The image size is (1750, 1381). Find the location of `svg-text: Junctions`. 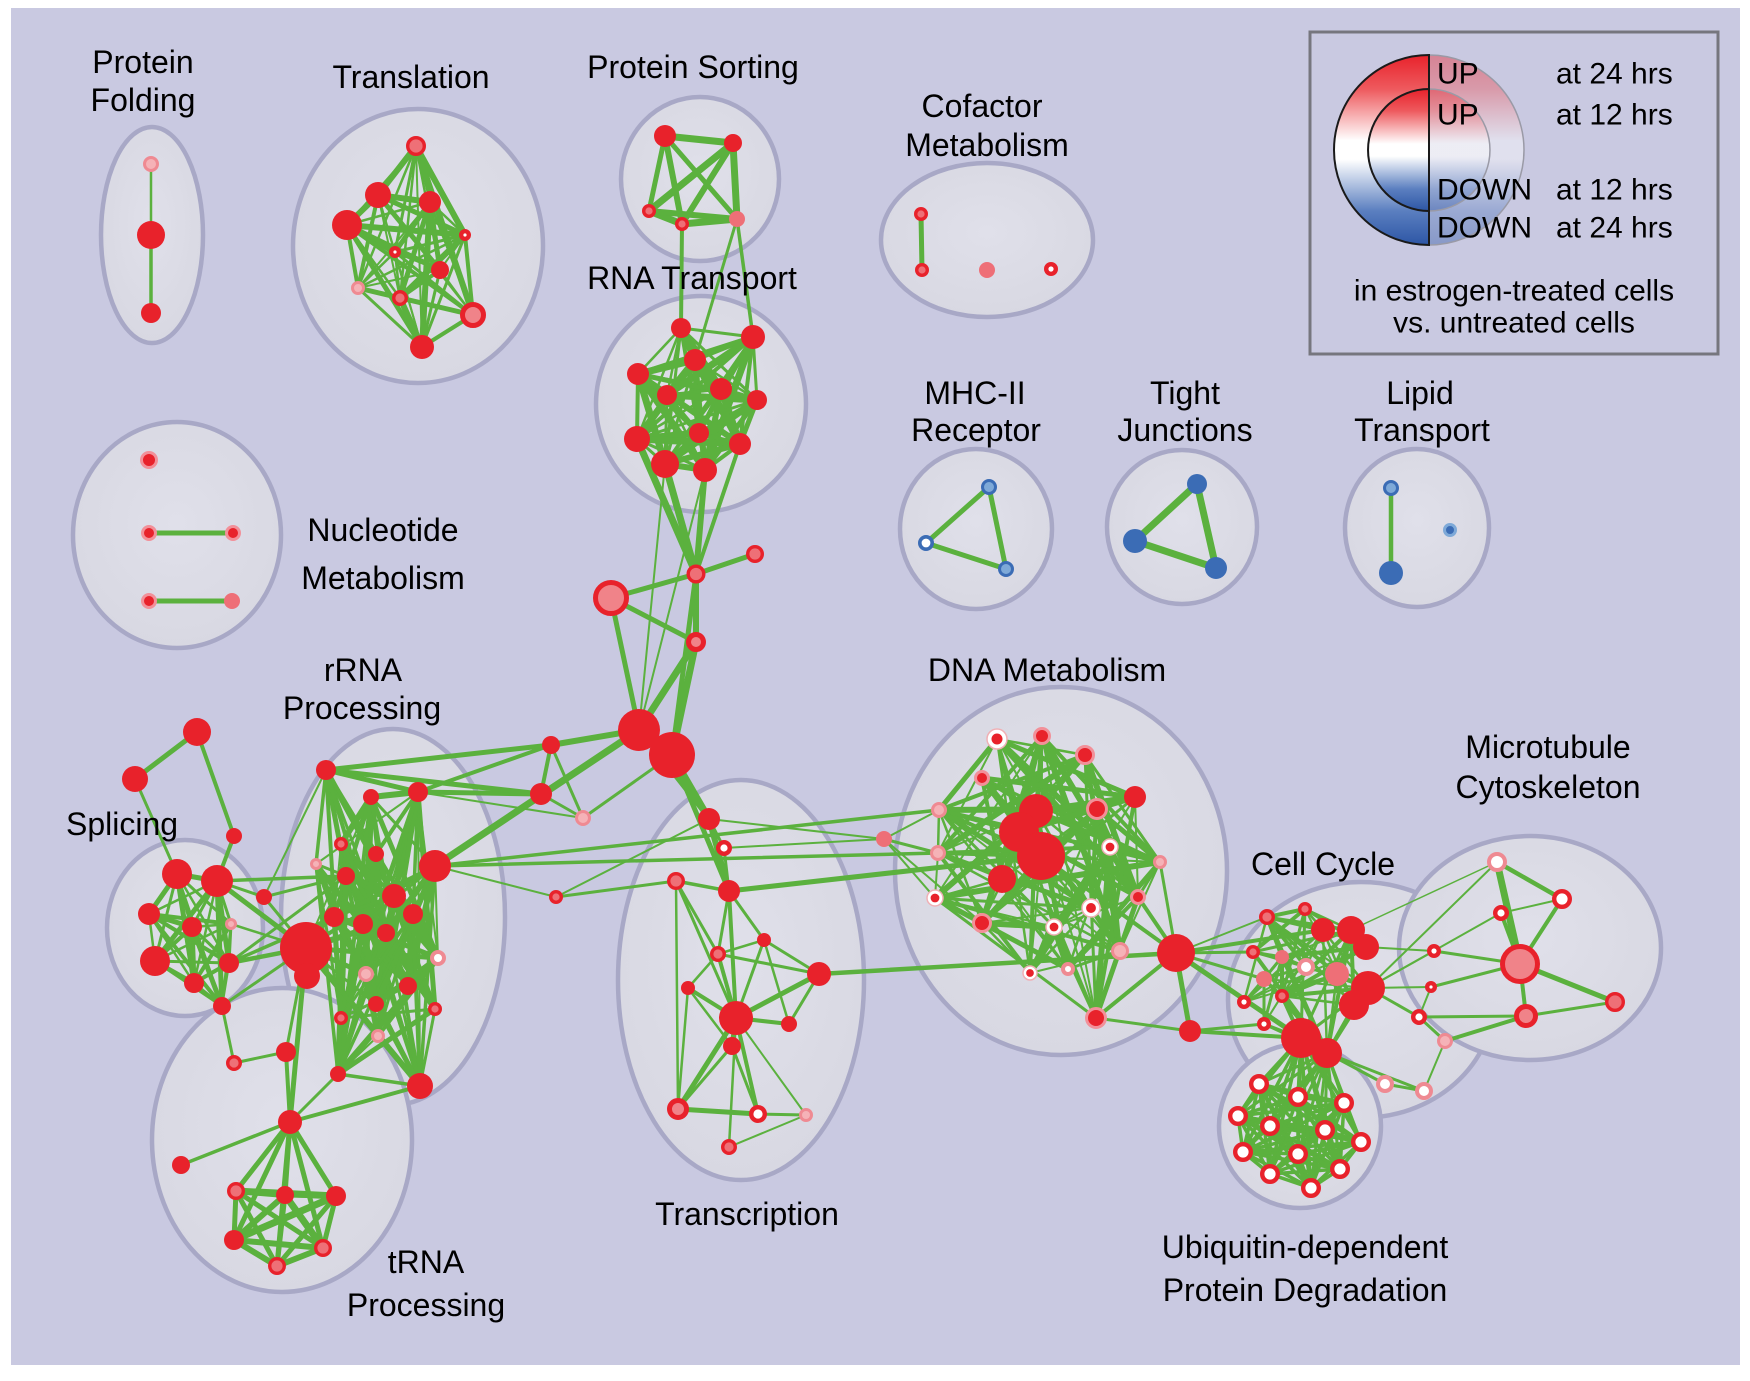

svg-text: Junctions is located at coordinates (1184, 430).